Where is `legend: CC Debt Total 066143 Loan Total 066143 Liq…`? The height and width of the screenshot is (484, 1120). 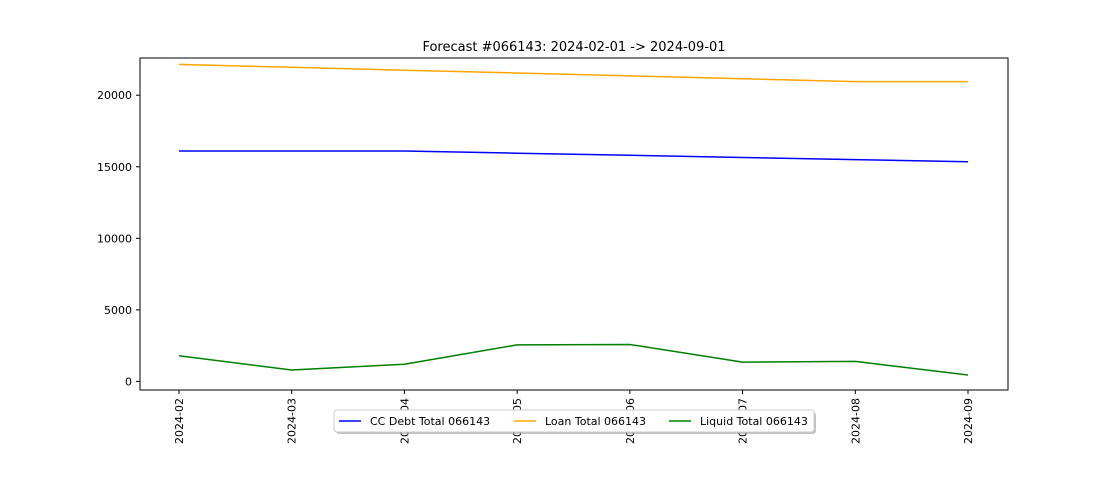
legend: CC Debt Total 066143 Loan Total 066143 Liq… is located at coordinates (574, 421).